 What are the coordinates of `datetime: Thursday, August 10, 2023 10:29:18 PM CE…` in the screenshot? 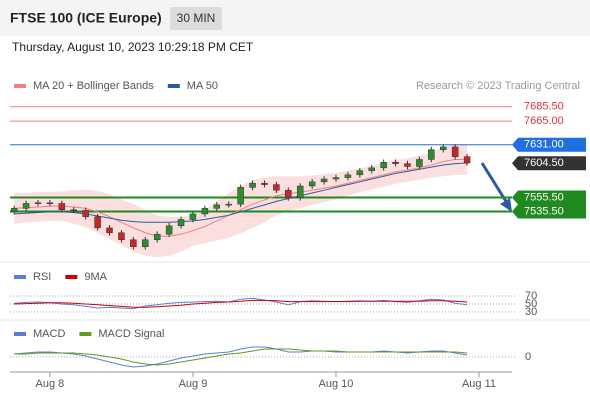 It's located at (133, 47).